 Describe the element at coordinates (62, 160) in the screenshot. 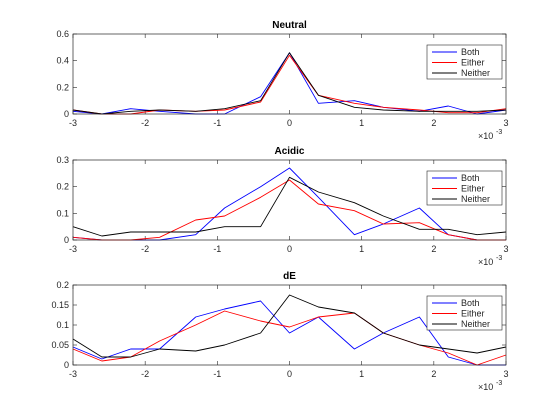

I see `y-tick-label: 0.3` at that location.